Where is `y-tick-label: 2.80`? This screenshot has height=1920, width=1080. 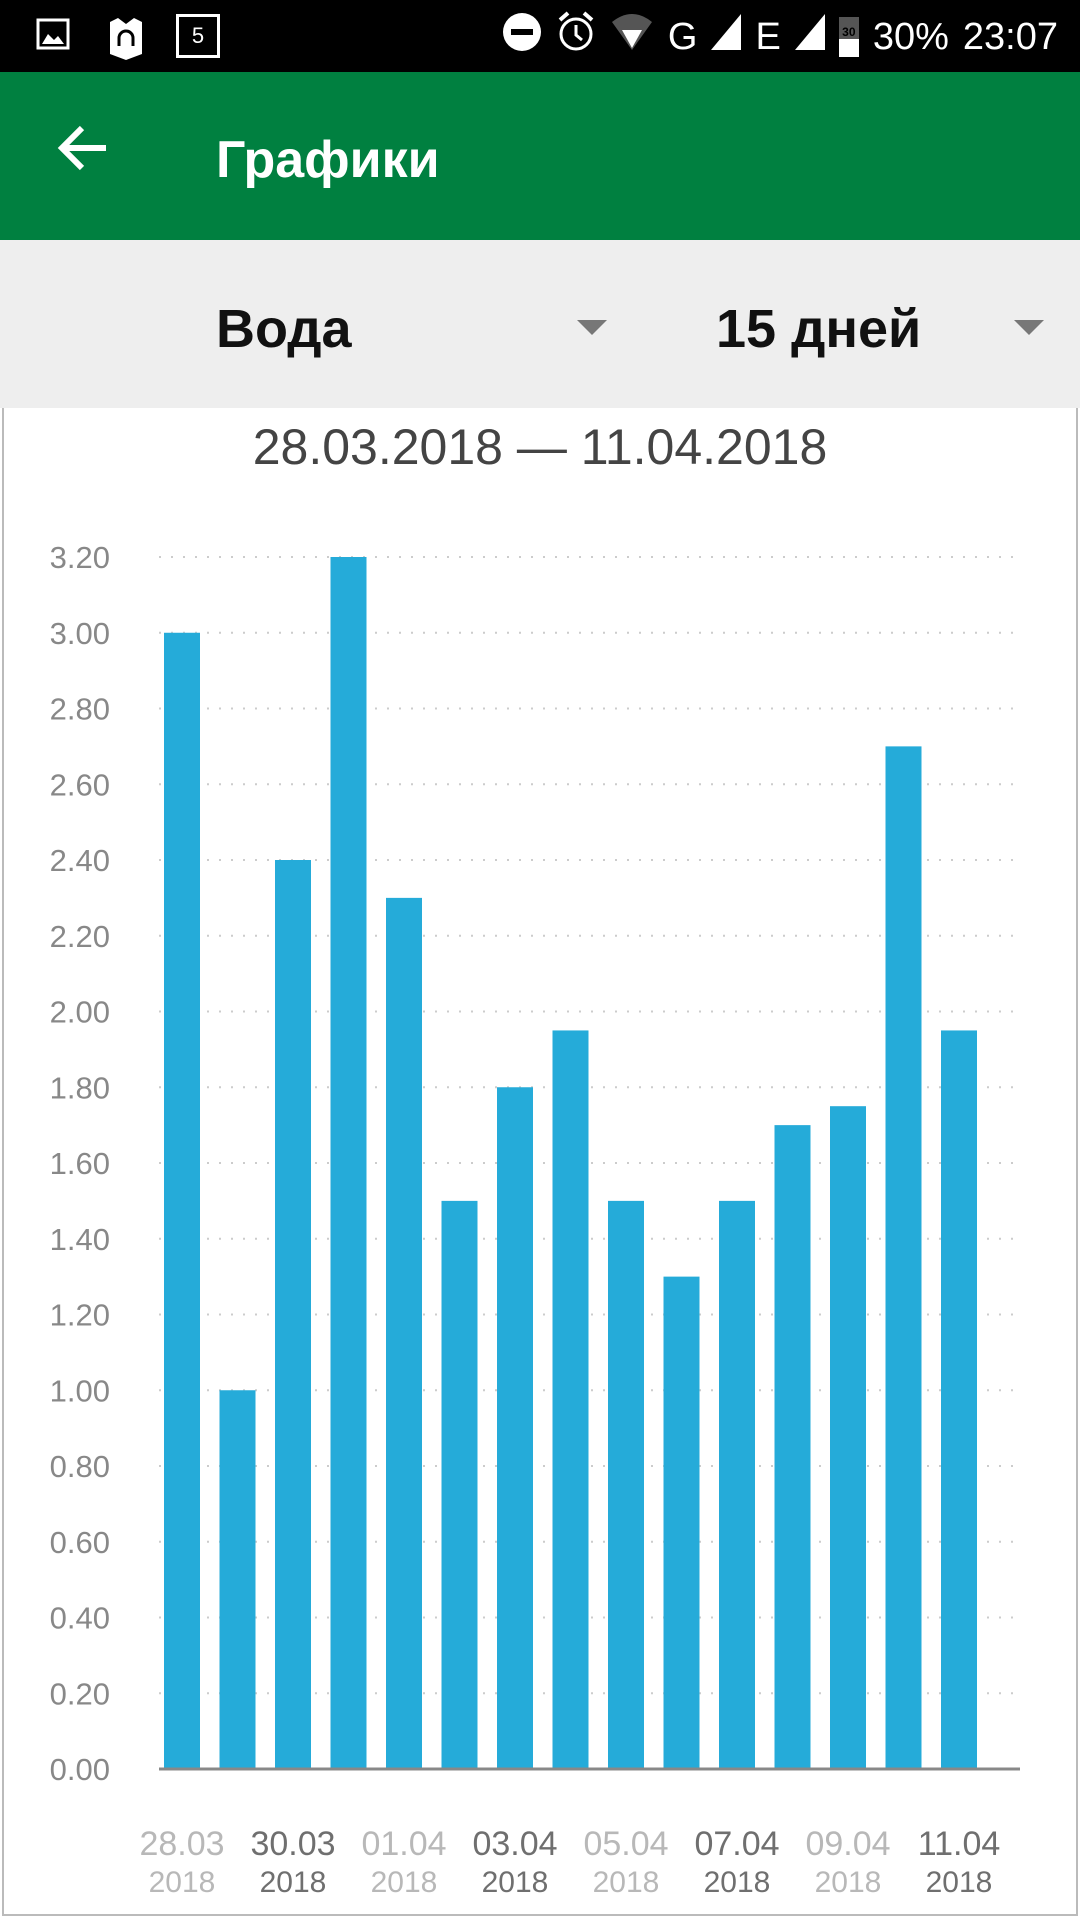
y-tick-label: 2.80 is located at coordinates (80, 709).